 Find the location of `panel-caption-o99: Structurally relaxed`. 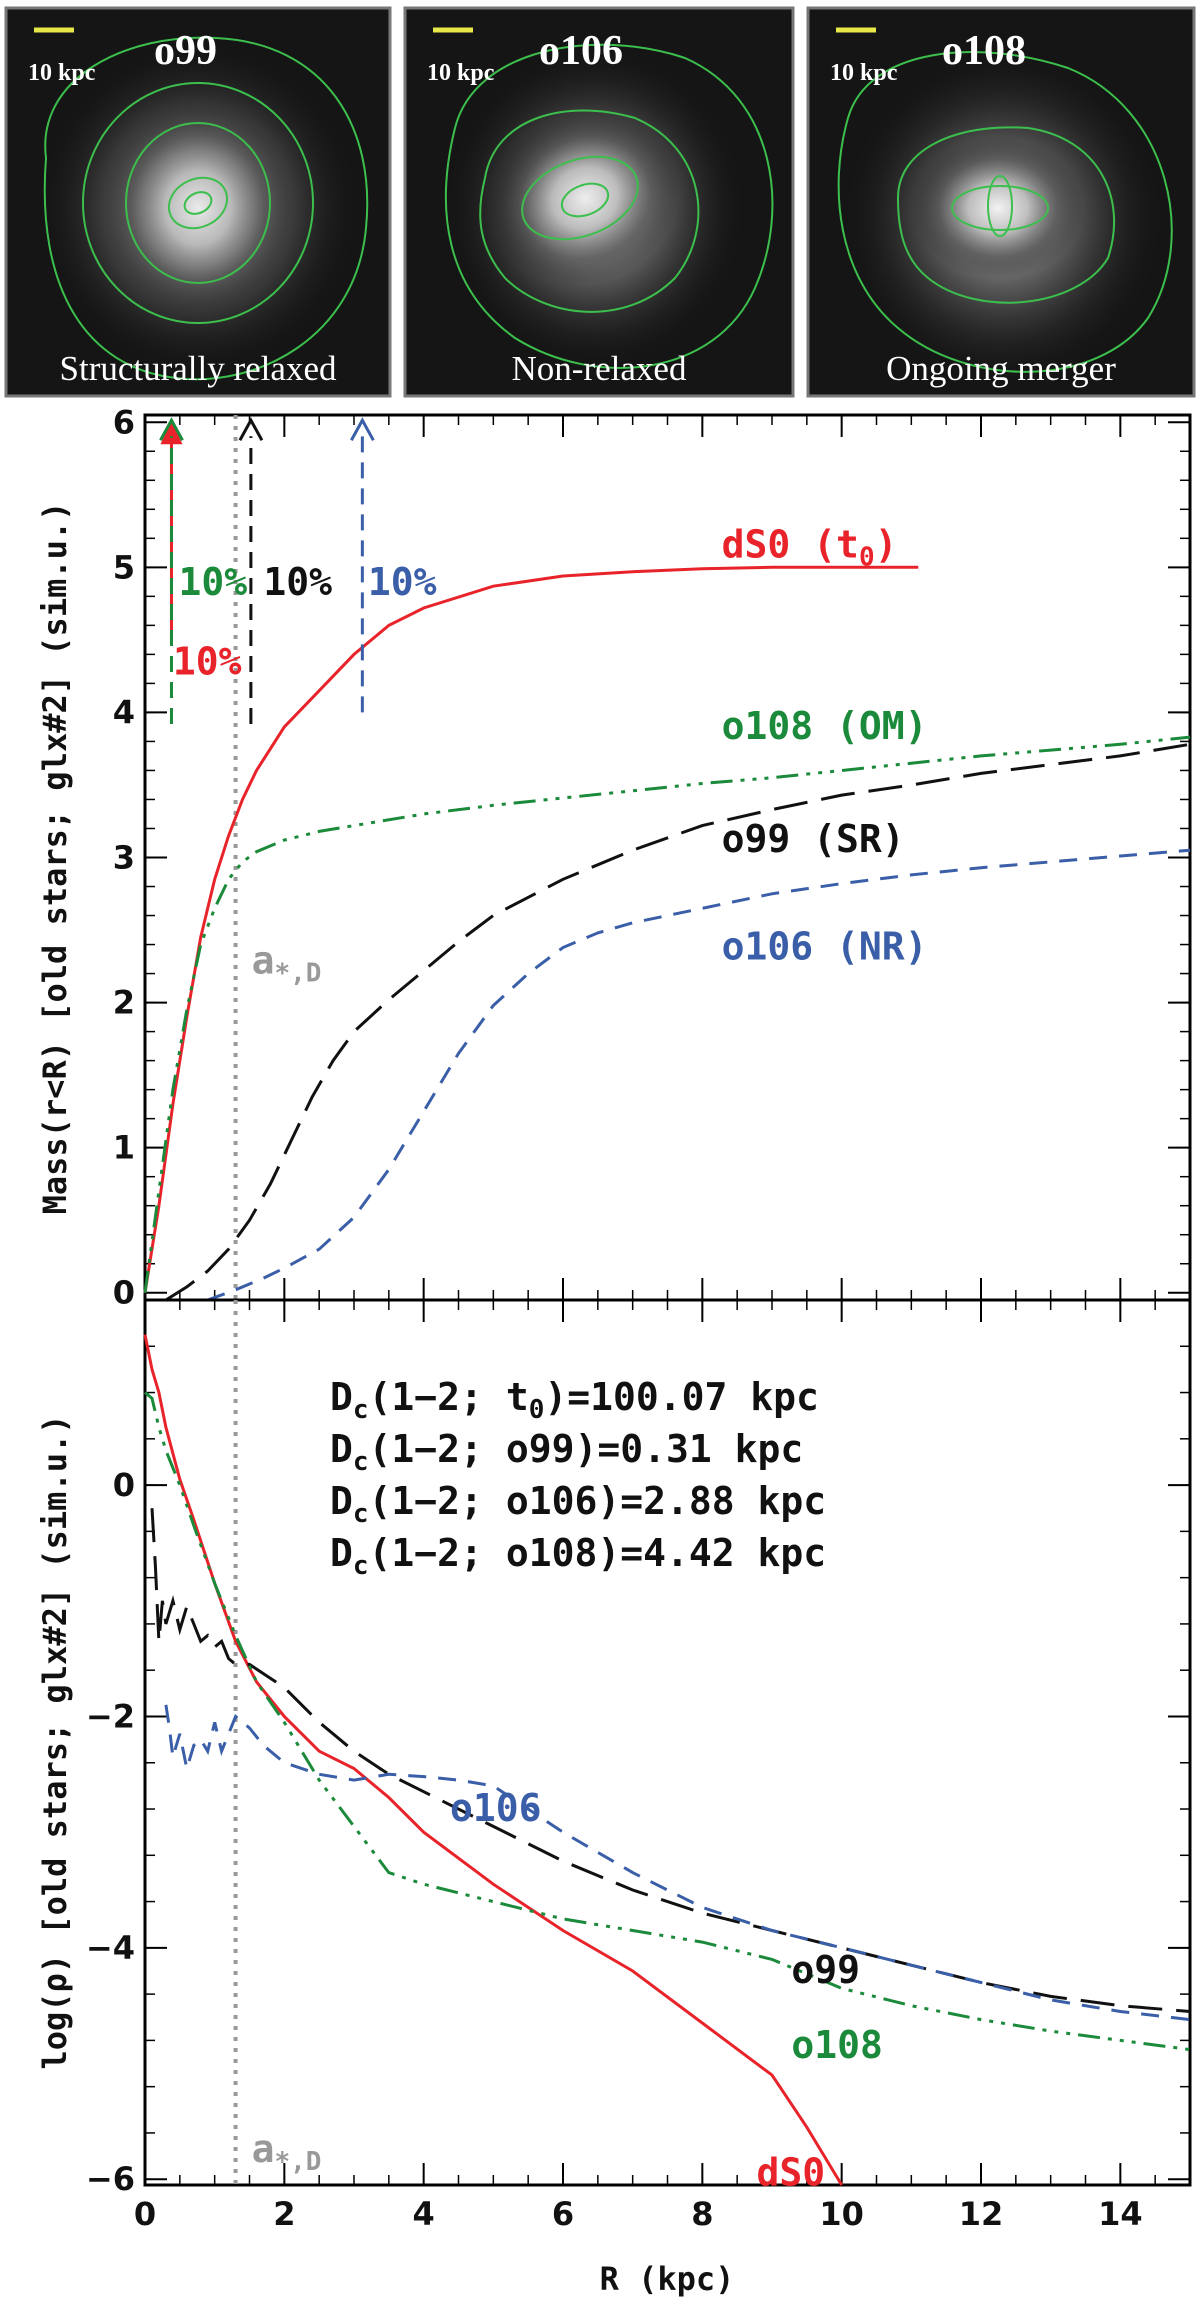

panel-caption-o99: Structurally relaxed is located at coordinates (198, 368).